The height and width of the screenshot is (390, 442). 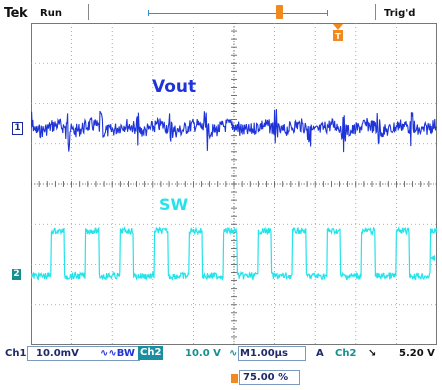 What do you see at coordinates (234, 253) in the screenshot?
I see `ch2-waveform` at bounding box center [234, 253].